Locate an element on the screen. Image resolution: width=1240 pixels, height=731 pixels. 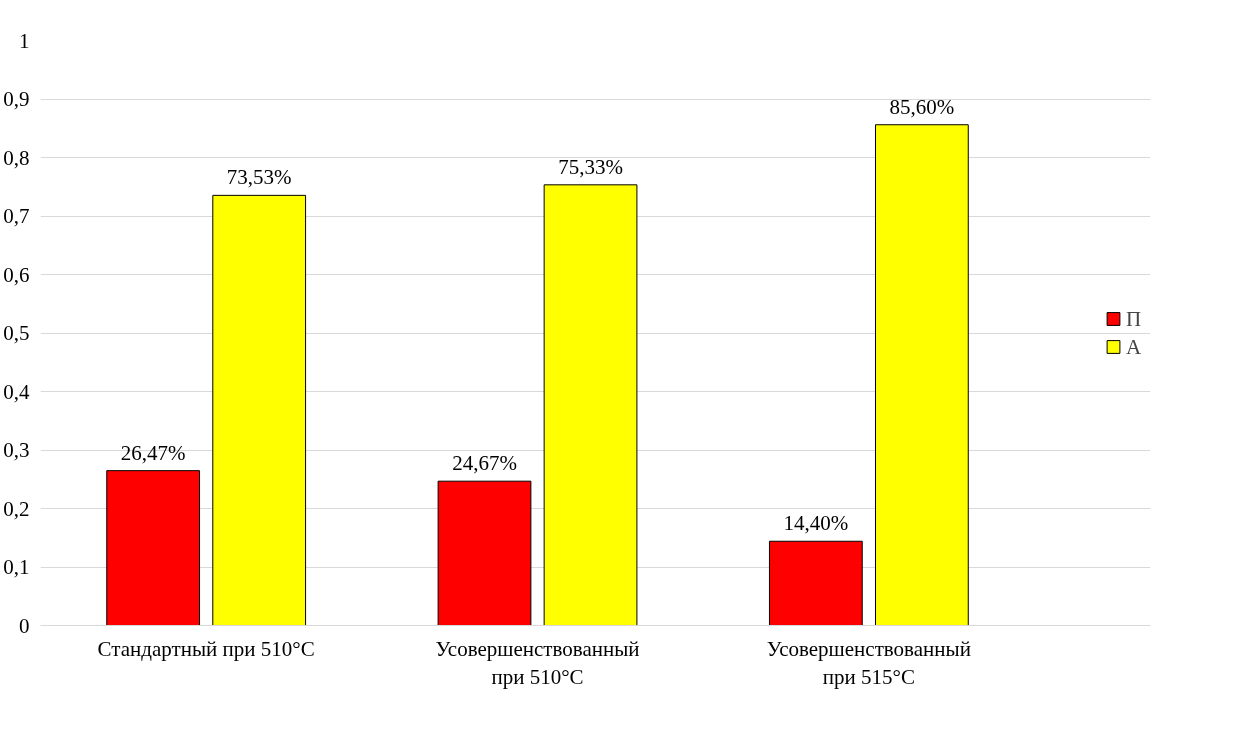
y-tick-label: 0,4 is located at coordinates (16, 391).